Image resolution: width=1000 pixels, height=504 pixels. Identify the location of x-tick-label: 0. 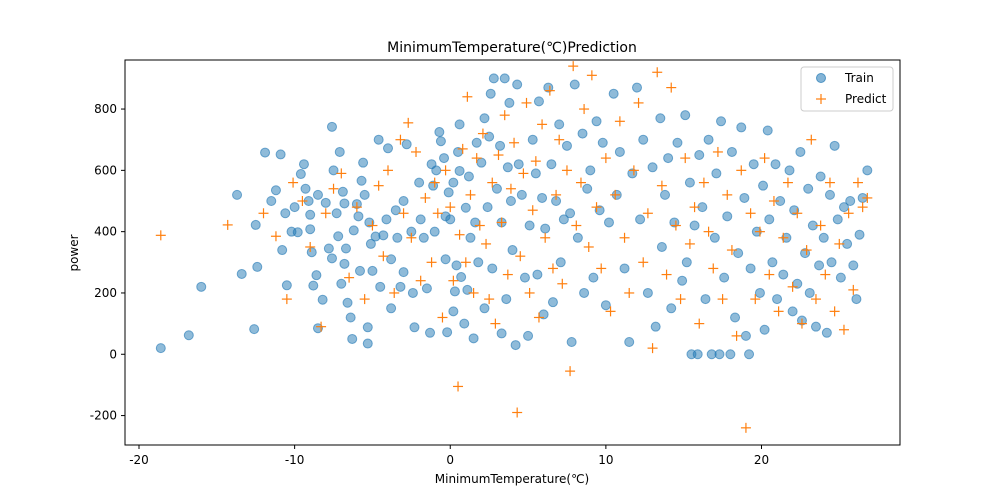
(450, 460).